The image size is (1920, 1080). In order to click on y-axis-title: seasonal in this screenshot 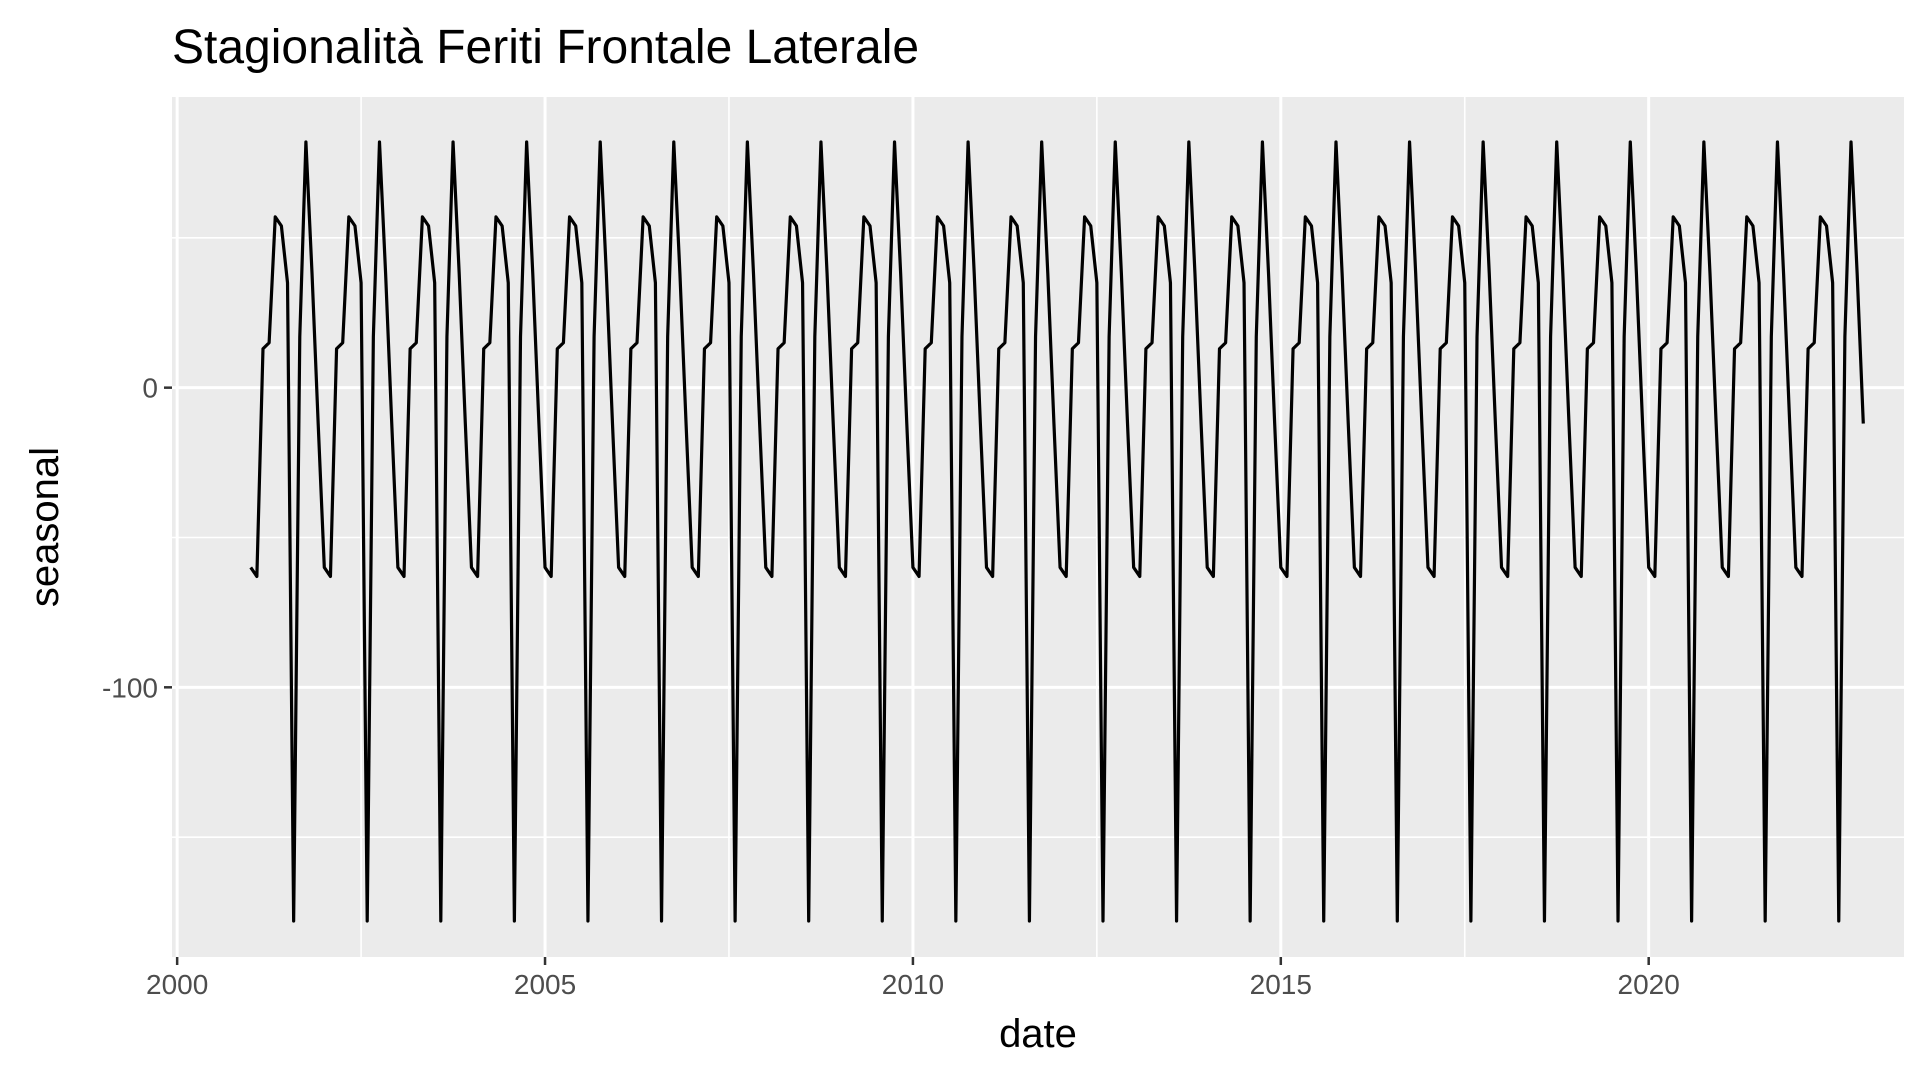, I will do `click(45, 527)`.